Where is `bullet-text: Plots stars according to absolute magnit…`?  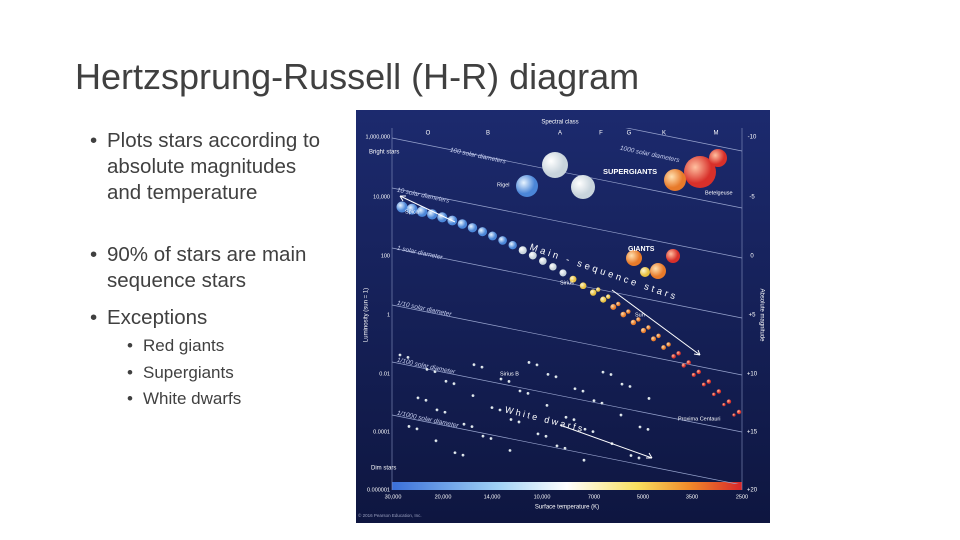
bullet-text: Plots stars according to absolute magnit… is located at coordinates (214, 166).